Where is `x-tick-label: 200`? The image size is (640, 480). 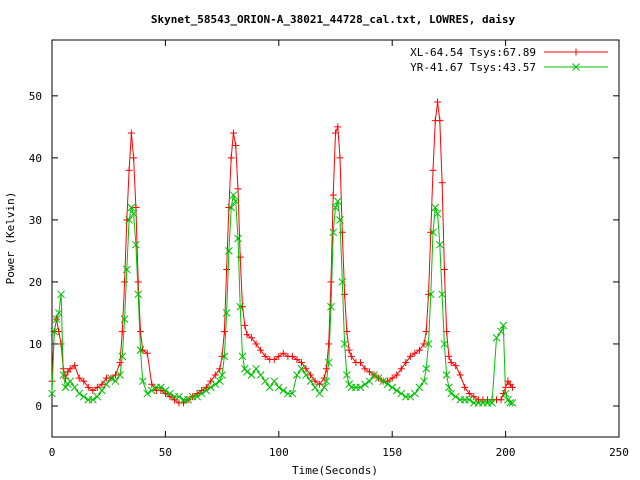
x-tick-label: 200 is located at coordinates (506, 452).